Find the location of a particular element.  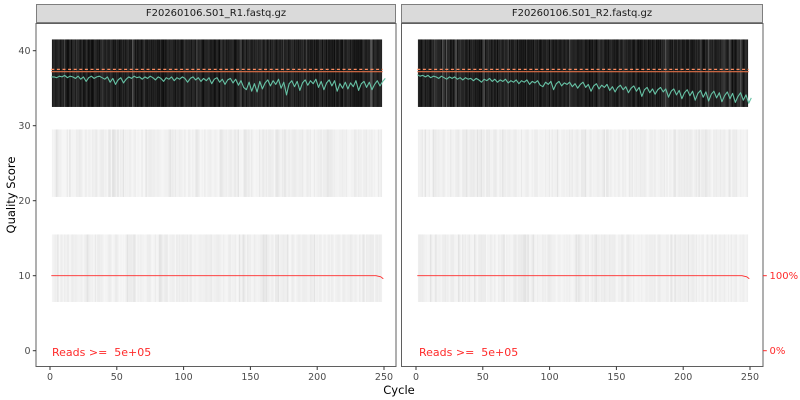

facet-title-r2: F20260106.S01_R2.fastq.gz is located at coordinates (582, 13).